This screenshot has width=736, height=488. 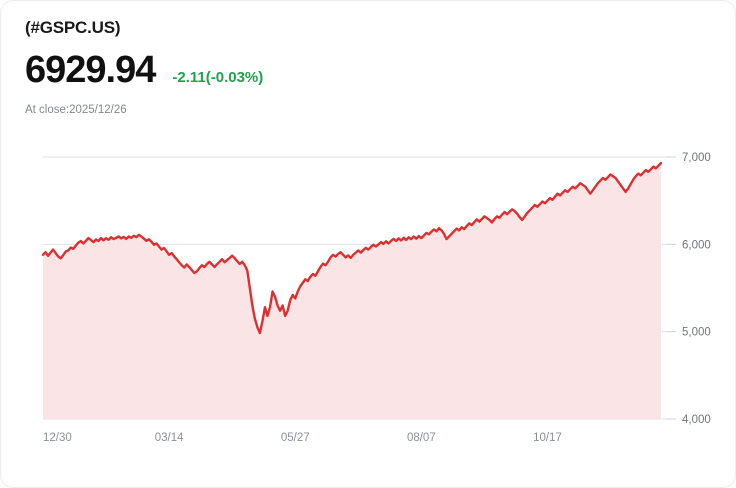 I want to click on y-axis-label: 6,000, so click(x=696, y=245).